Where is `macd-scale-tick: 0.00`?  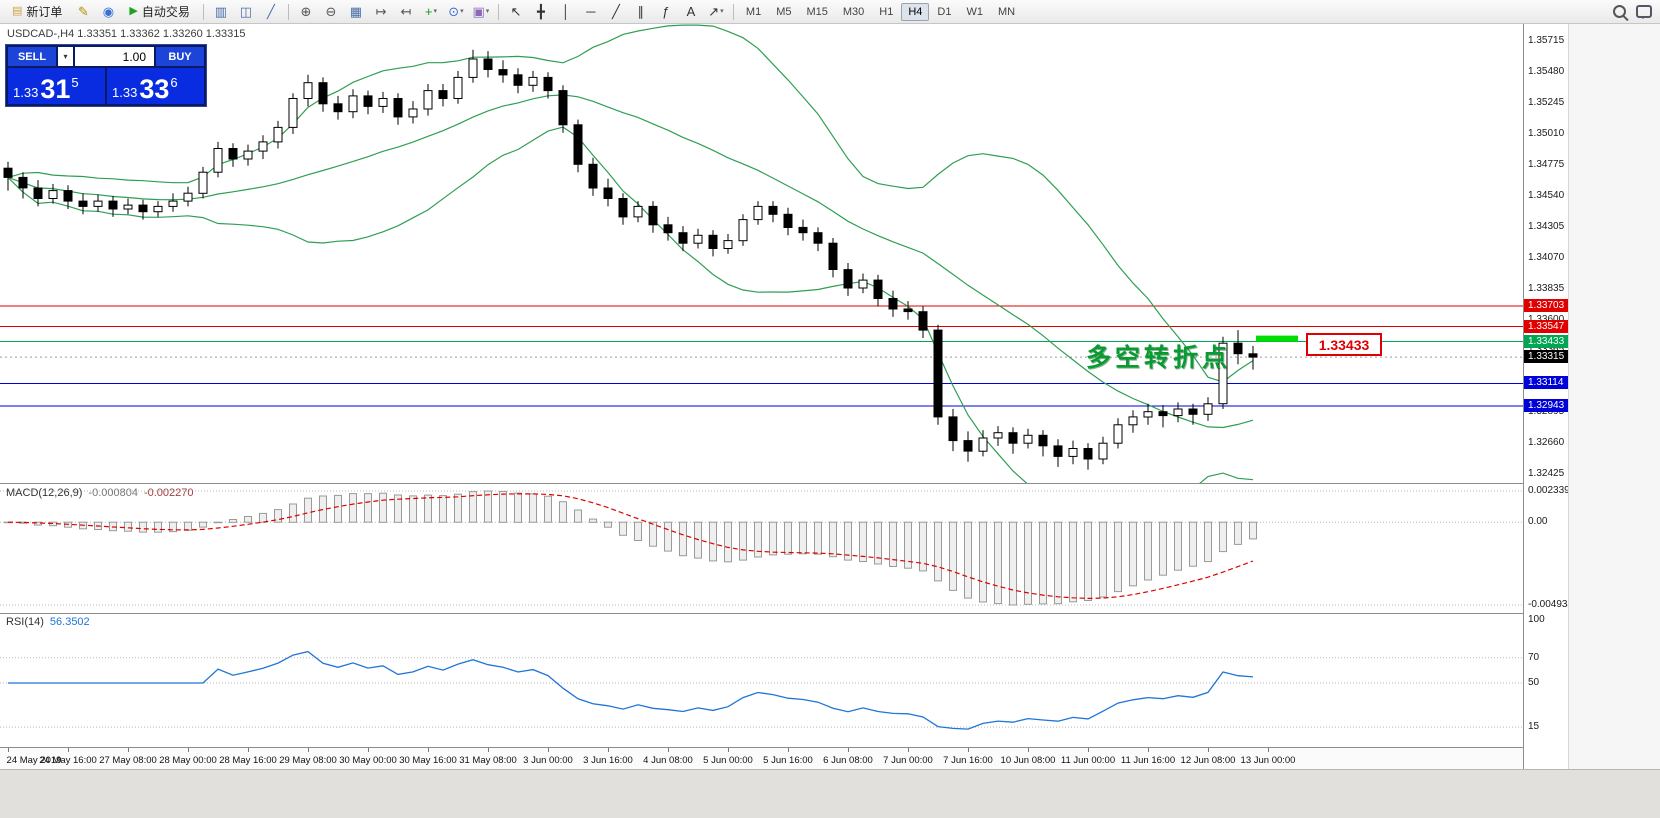
macd-scale-tick: 0.00 is located at coordinates (1538, 522).